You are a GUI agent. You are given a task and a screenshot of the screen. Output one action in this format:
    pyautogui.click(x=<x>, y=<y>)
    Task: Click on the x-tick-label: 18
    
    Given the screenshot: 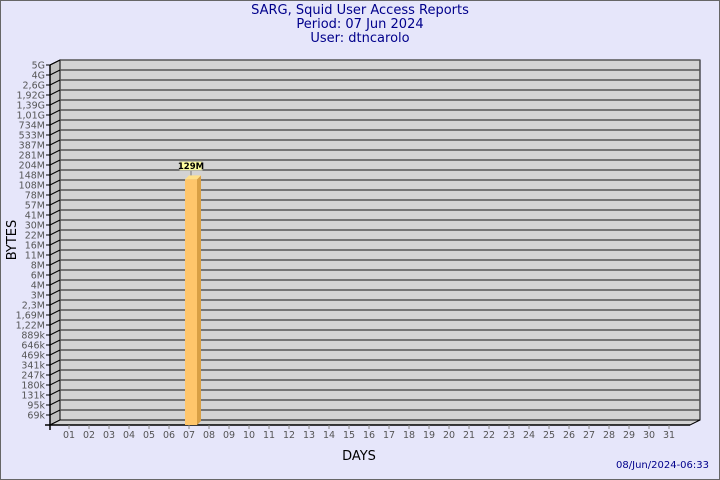 What is the action you would take?
    pyautogui.click(x=409, y=435)
    